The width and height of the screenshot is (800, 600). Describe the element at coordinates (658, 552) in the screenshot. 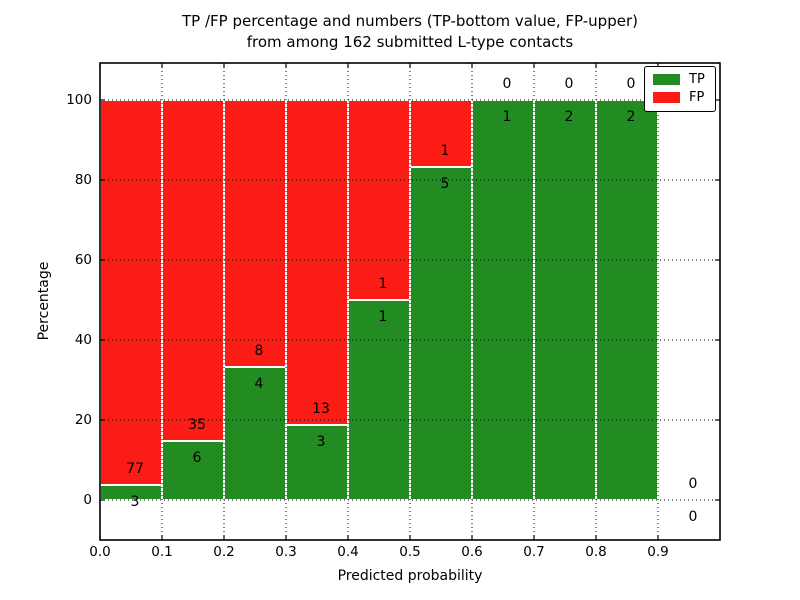

I see `x-tick-label: 0.9` at that location.